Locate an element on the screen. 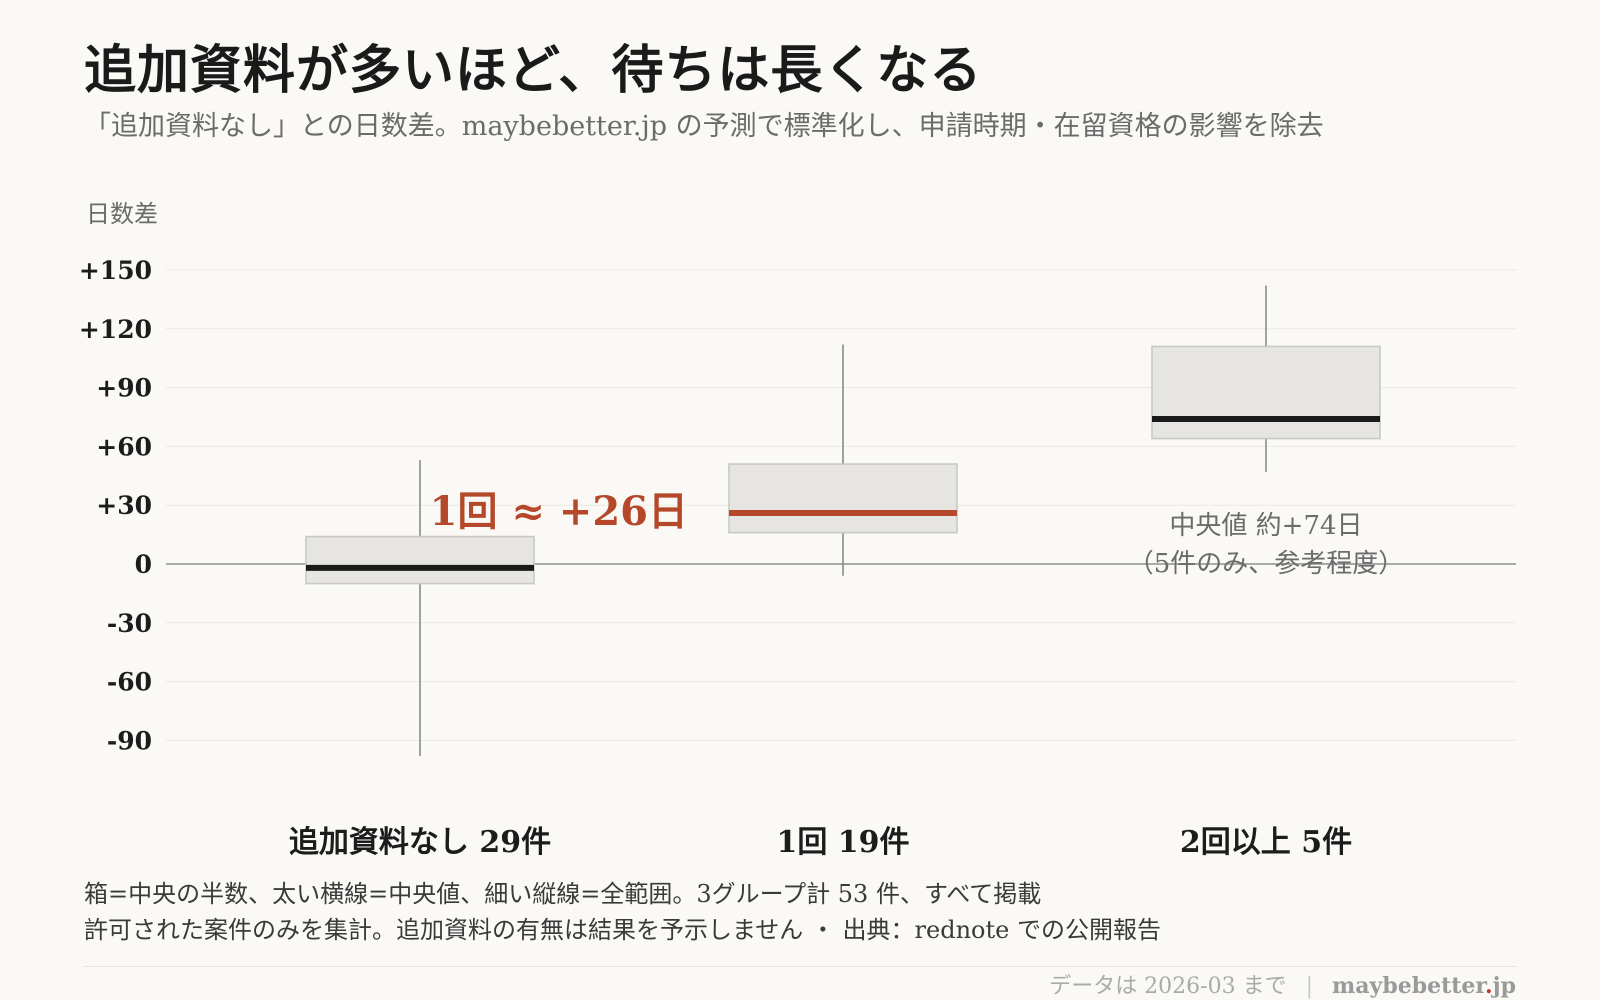 This screenshot has height=1000, width=1600. y-tick-label: +30 is located at coordinates (124, 505).